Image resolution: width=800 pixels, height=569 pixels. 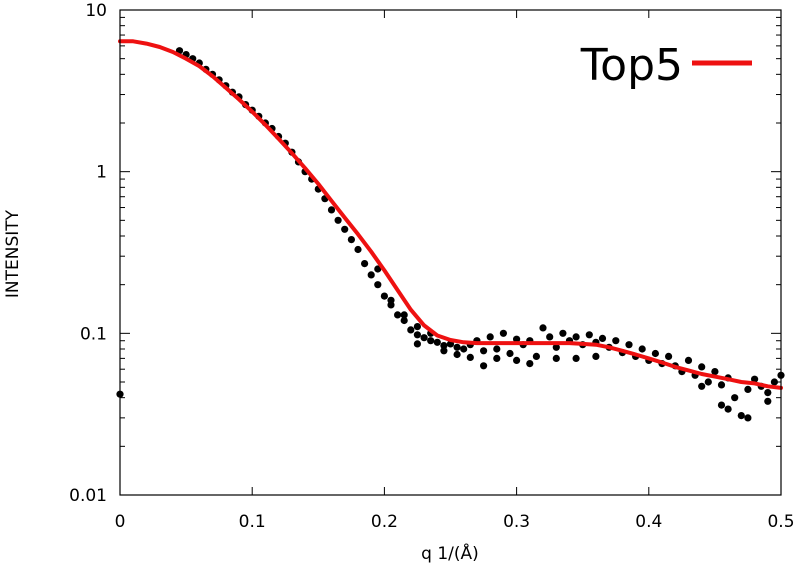 What do you see at coordinates (120, 522) in the screenshot?
I see `x-tick-label: 0` at bounding box center [120, 522].